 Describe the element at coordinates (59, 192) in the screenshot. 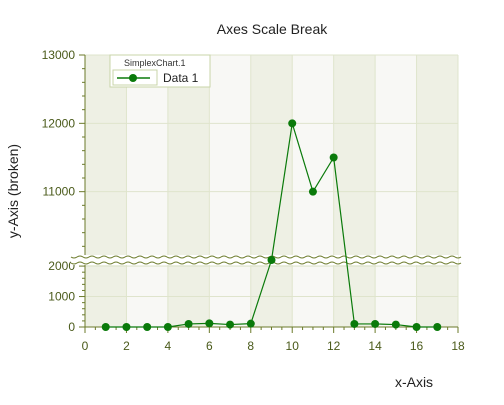

I see `y-tick-label: 11000` at that location.